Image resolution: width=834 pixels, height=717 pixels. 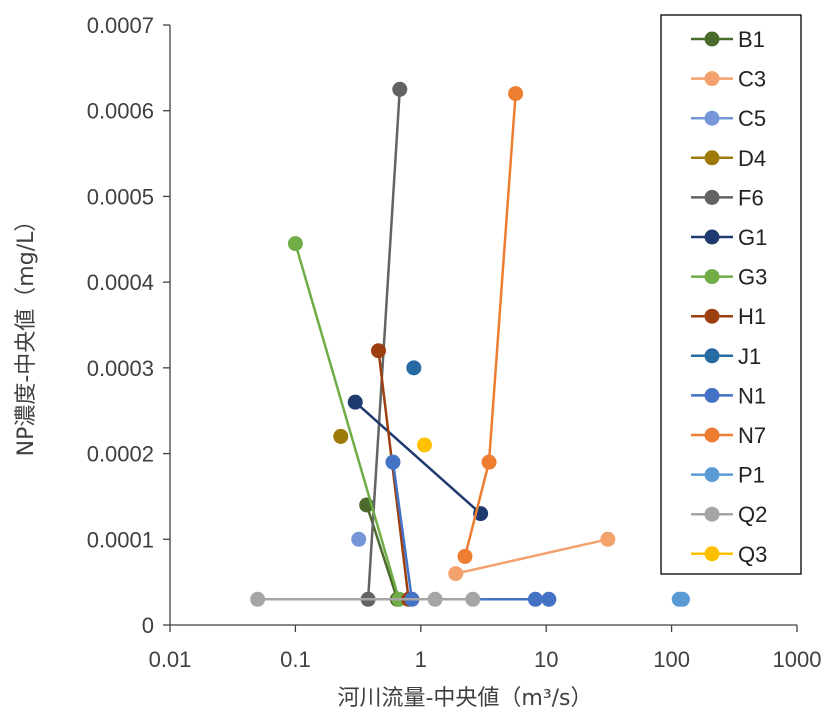 I want to click on series-C5, so click(x=358, y=539).